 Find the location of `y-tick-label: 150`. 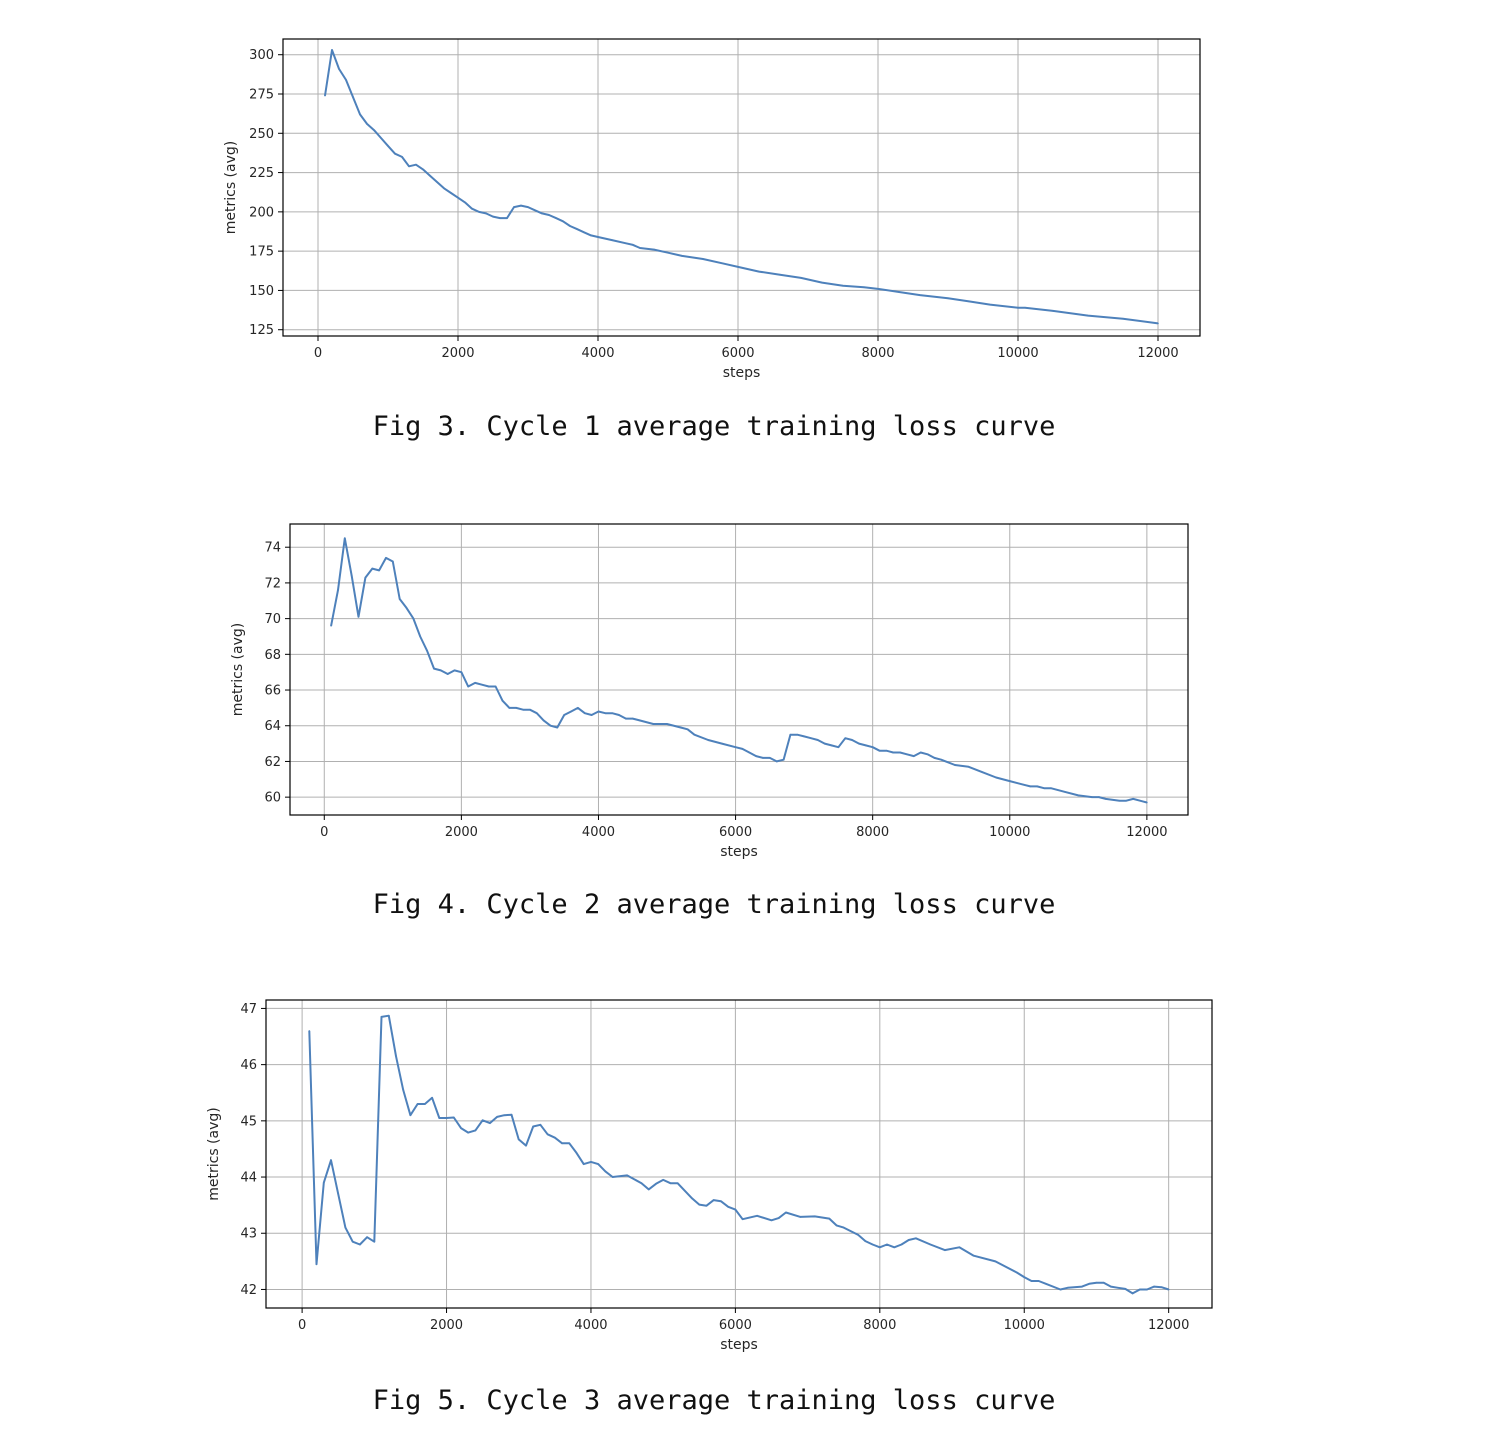

y-tick-label: 150 is located at coordinates (261, 291).